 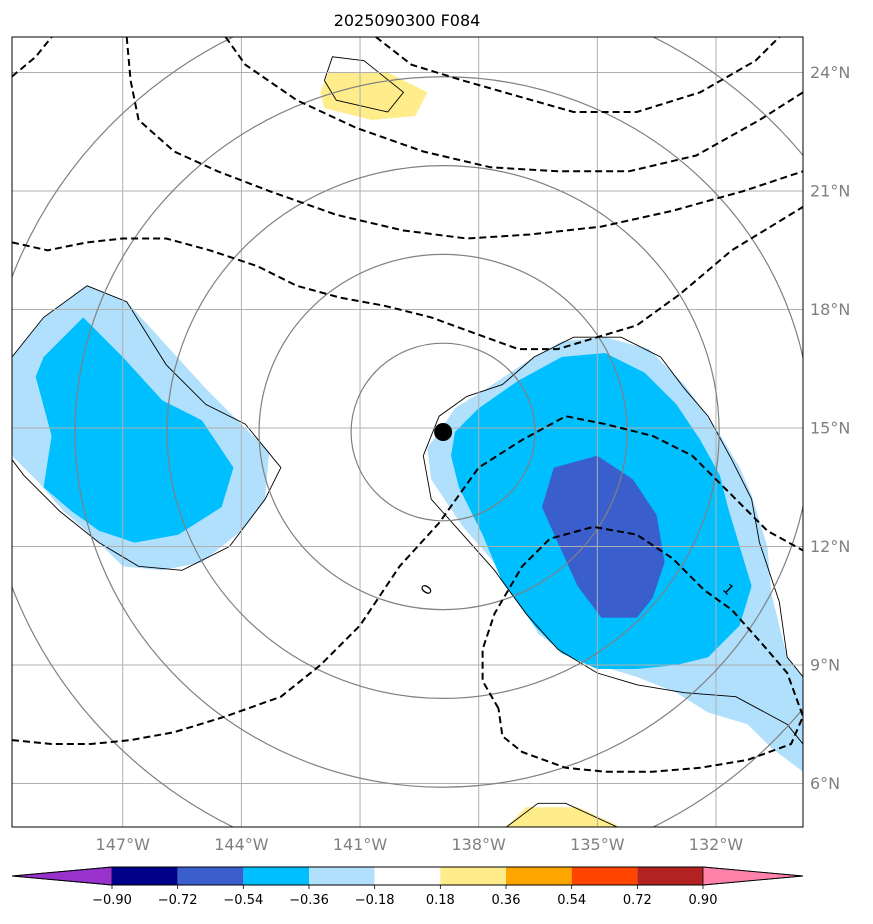 What do you see at coordinates (603, 536) in the screenshot?
I see `shaded-region-east-band-dark` at bounding box center [603, 536].